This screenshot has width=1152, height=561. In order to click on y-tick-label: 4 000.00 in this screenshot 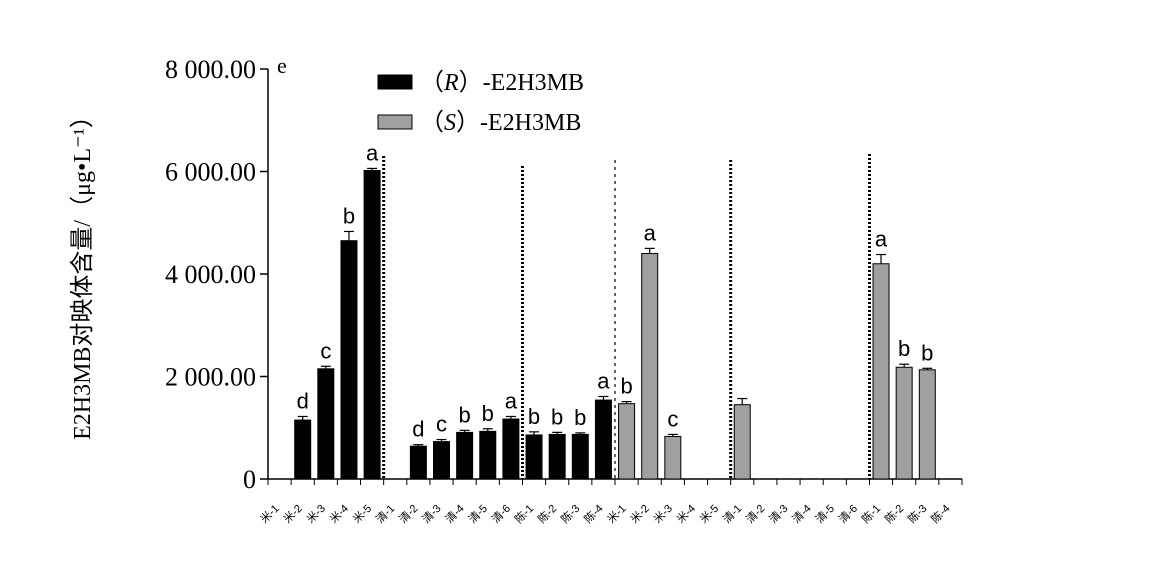, I will do `click(210, 274)`.